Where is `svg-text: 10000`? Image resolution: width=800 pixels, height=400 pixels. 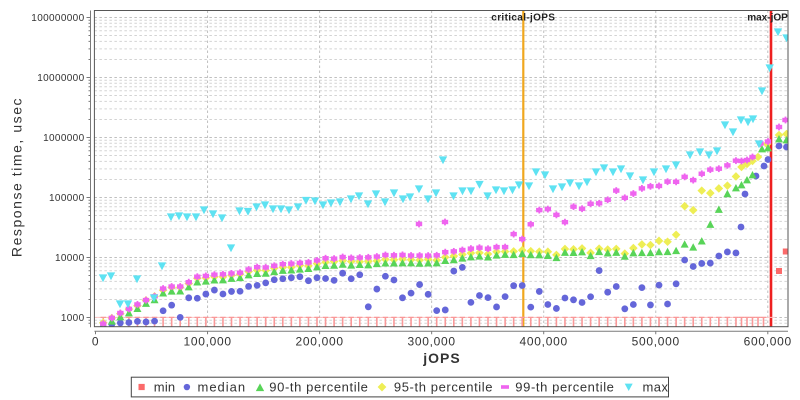
svg-text: 10000 is located at coordinates (70, 258).